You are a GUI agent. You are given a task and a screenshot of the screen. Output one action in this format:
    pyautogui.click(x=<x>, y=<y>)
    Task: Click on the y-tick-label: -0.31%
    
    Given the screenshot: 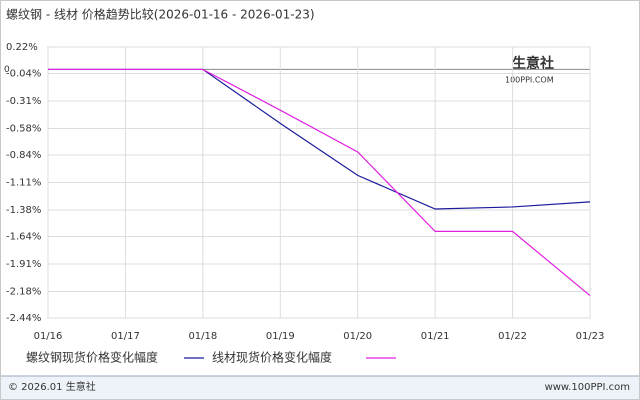 What is the action you would take?
    pyautogui.click(x=23, y=101)
    